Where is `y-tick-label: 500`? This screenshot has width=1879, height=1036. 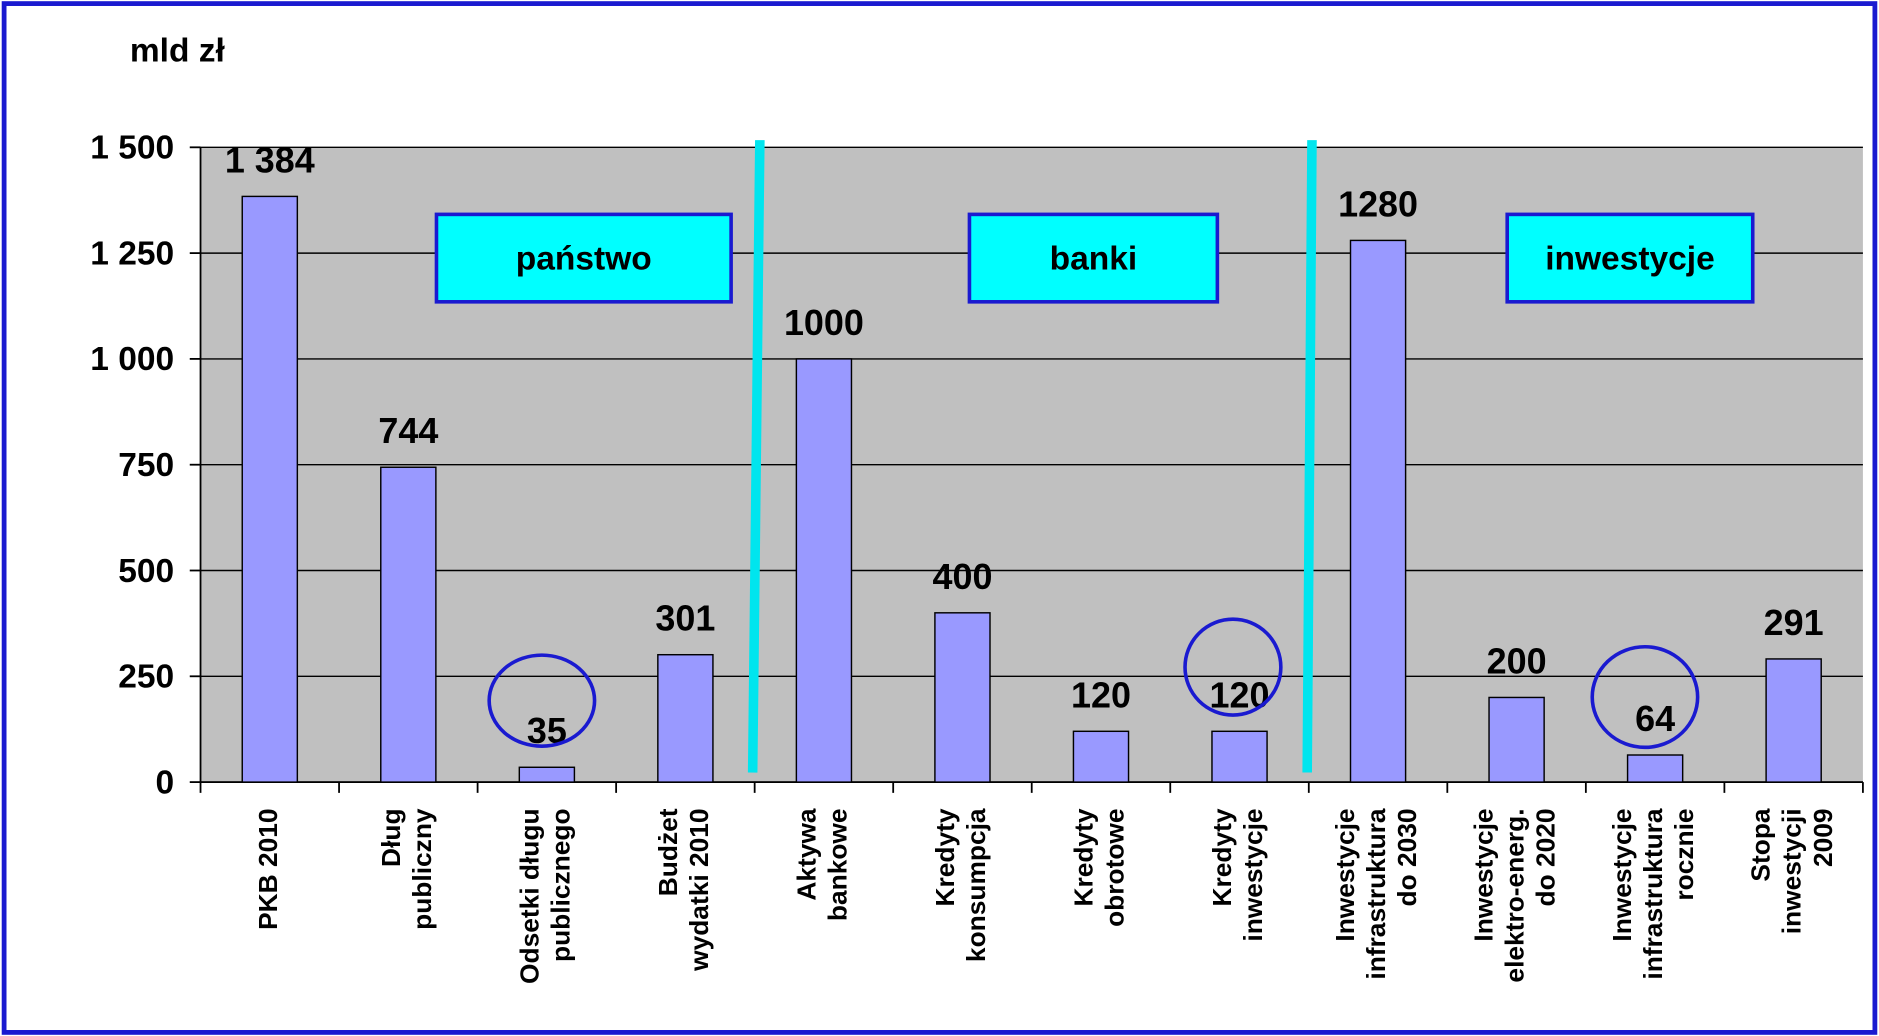 y-tick-label: 500 is located at coordinates (146, 571).